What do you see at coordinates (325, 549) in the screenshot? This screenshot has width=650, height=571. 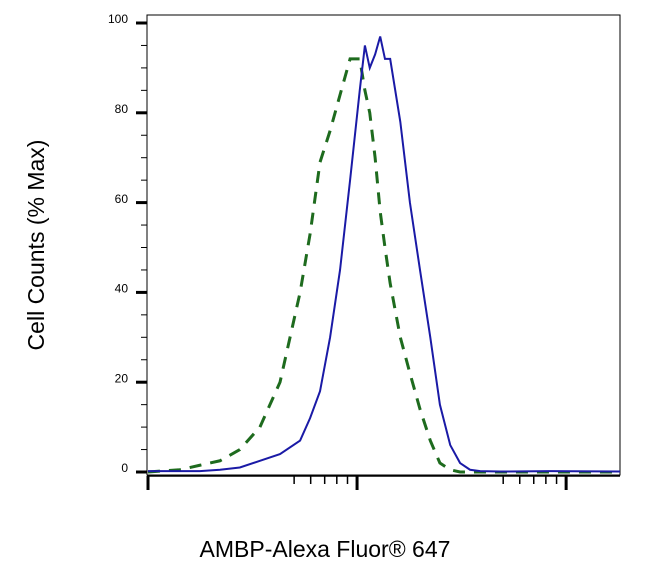 I see `x-axis-title: AMBP-Alexa Fluor® 647` at bounding box center [325, 549].